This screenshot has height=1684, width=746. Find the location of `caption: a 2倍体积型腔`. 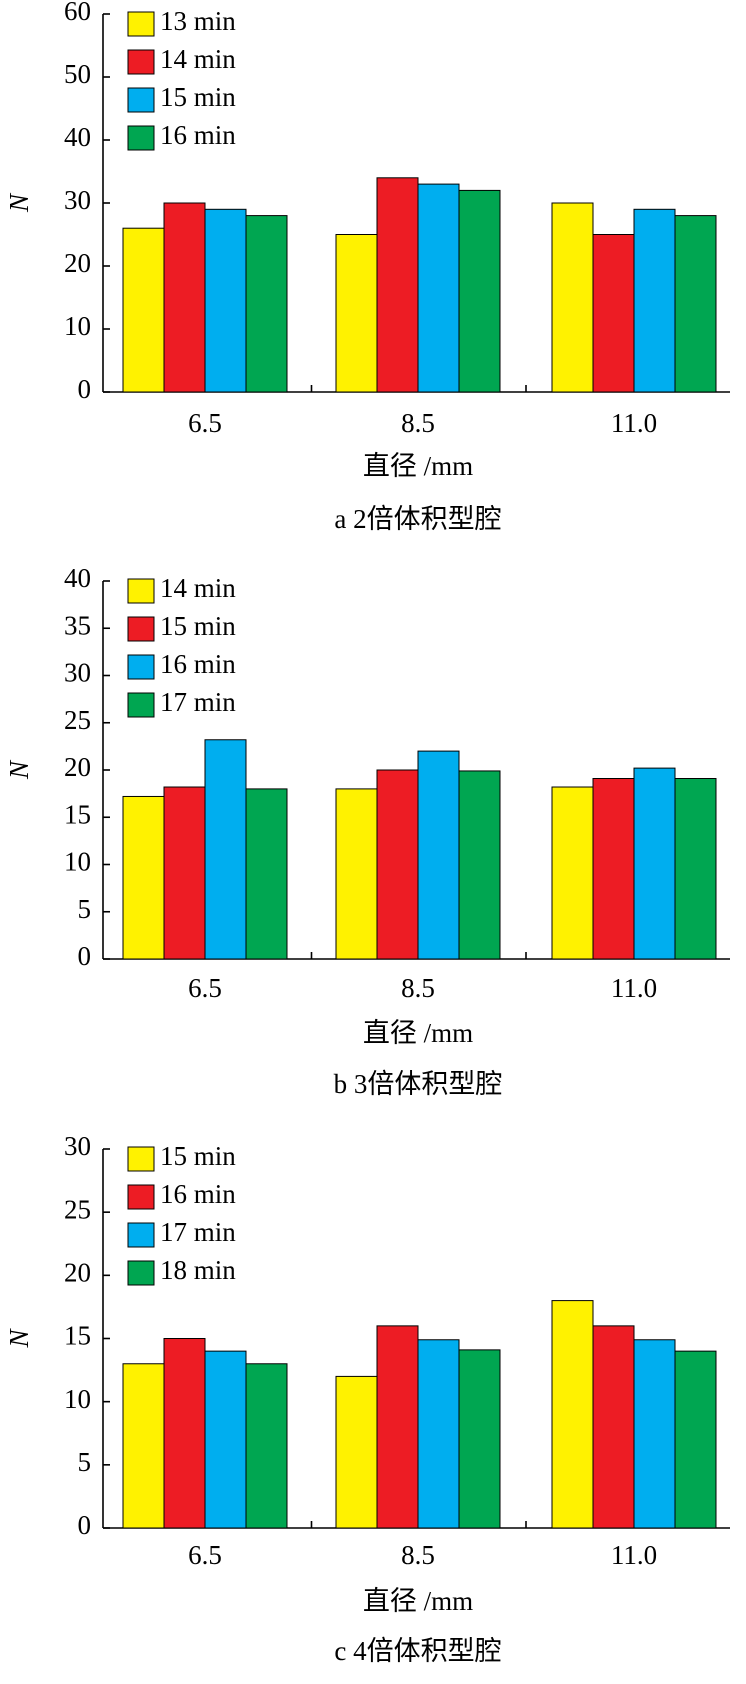

caption: a 2倍体积型腔 is located at coordinates (417, 519).